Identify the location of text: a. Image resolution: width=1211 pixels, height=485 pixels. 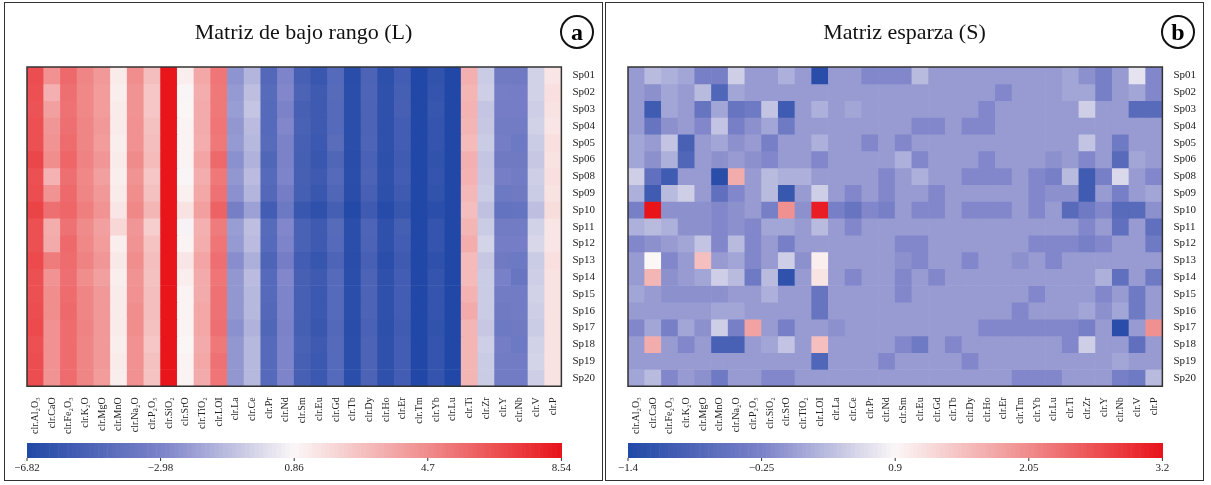
(577, 32).